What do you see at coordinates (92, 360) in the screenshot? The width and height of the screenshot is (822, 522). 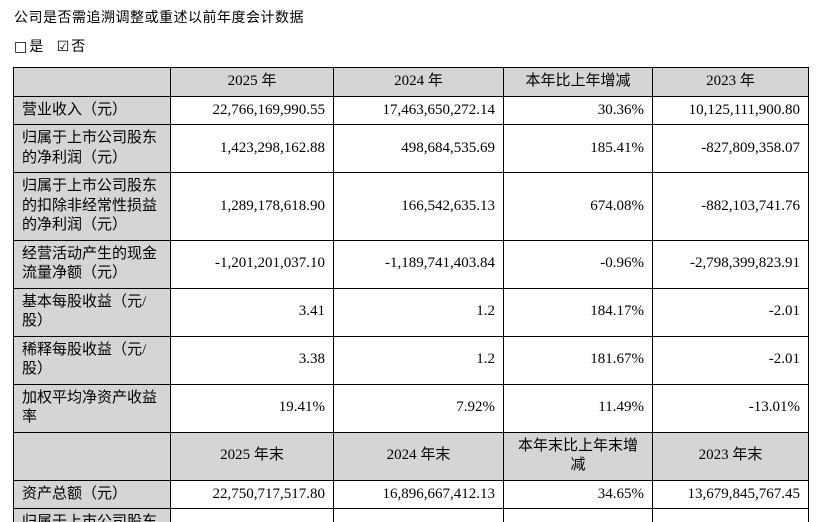 I see `row-label: 稀释每股收益（元/股）` at bounding box center [92, 360].